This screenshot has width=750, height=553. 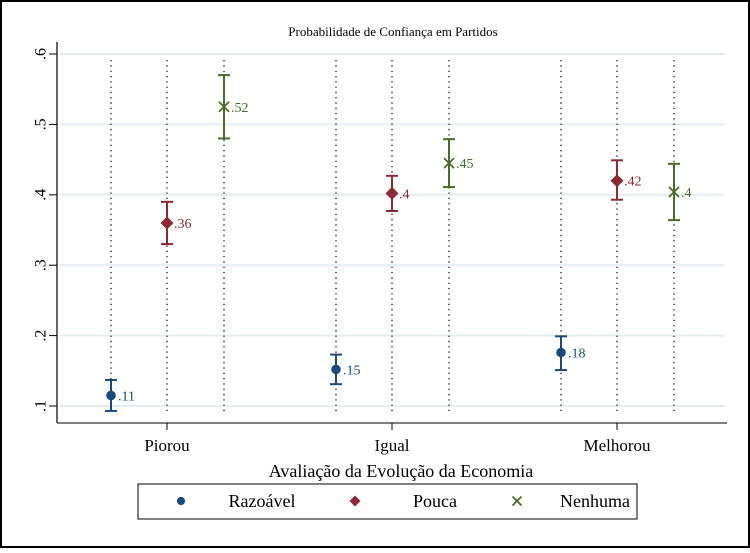 I want to click on chart-title: Probabilidade de Confiança em Partidos, so click(x=392, y=31).